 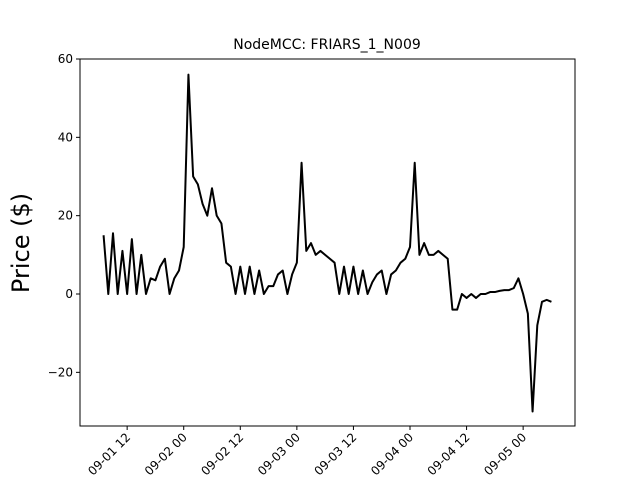 I want to click on y-tick-label: 20, so click(x=65, y=216).